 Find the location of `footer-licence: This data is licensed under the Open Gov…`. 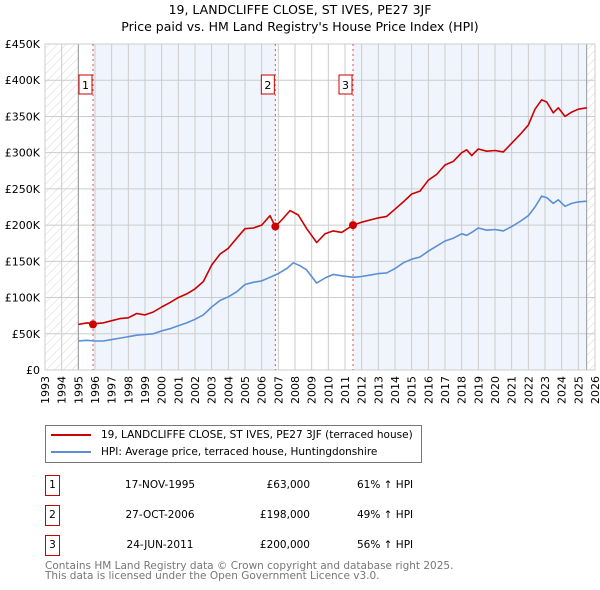

footer-licence: This data is licensed under the Open Gov… is located at coordinates (212, 576).